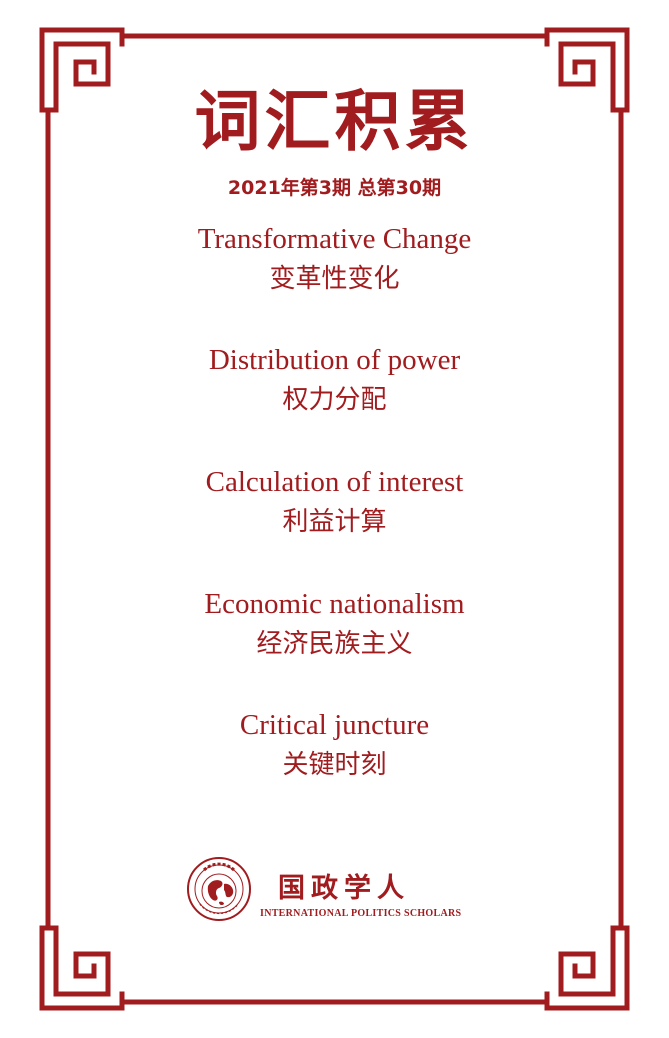  Describe the element at coordinates (334, 259) in the screenshot. I see `term-item: Transformative Change 变革性变化` at that location.